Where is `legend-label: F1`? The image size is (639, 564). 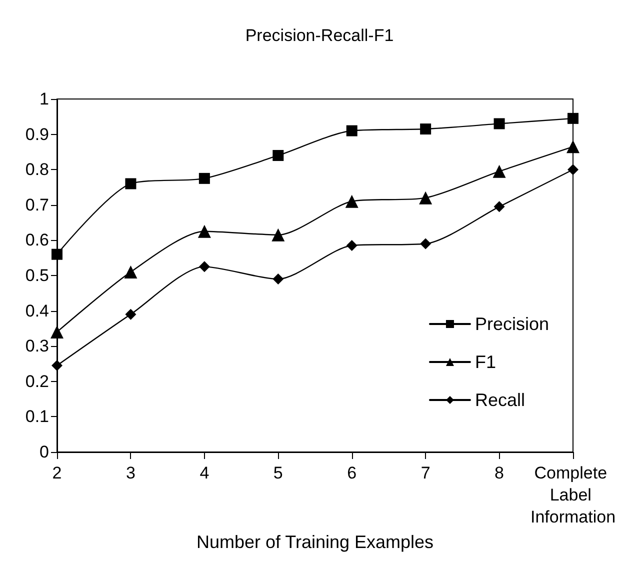 legend-label: F1 is located at coordinates (485, 362).